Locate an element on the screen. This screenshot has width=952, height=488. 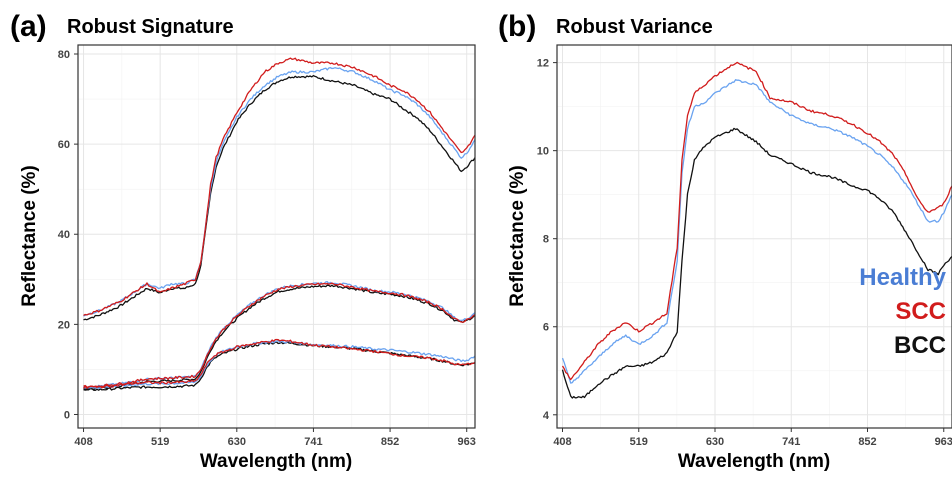
y-tick-label: 20 is located at coordinates (64, 325).